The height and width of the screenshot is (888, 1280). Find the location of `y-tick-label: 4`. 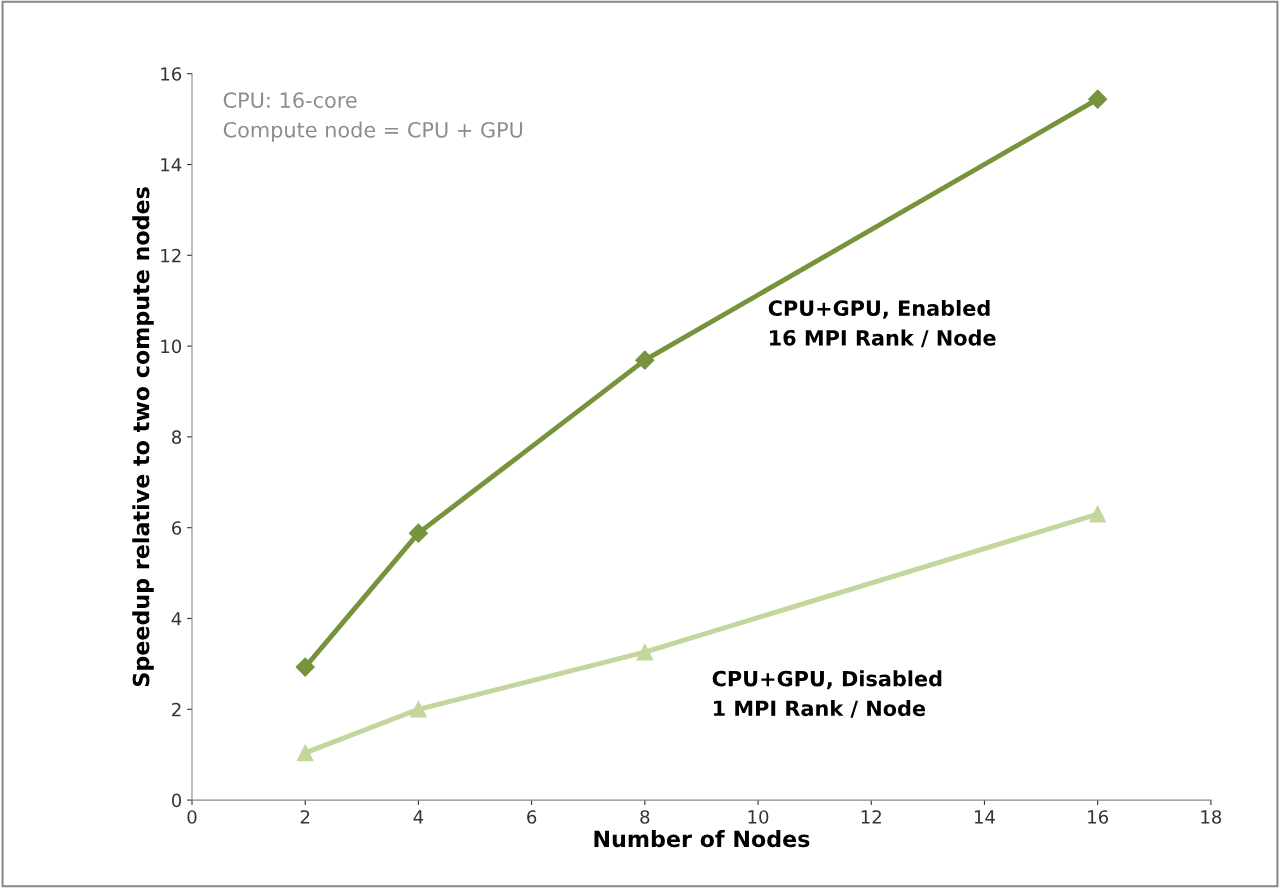

y-tick-label: 4 is located at coordinates (176, 619).